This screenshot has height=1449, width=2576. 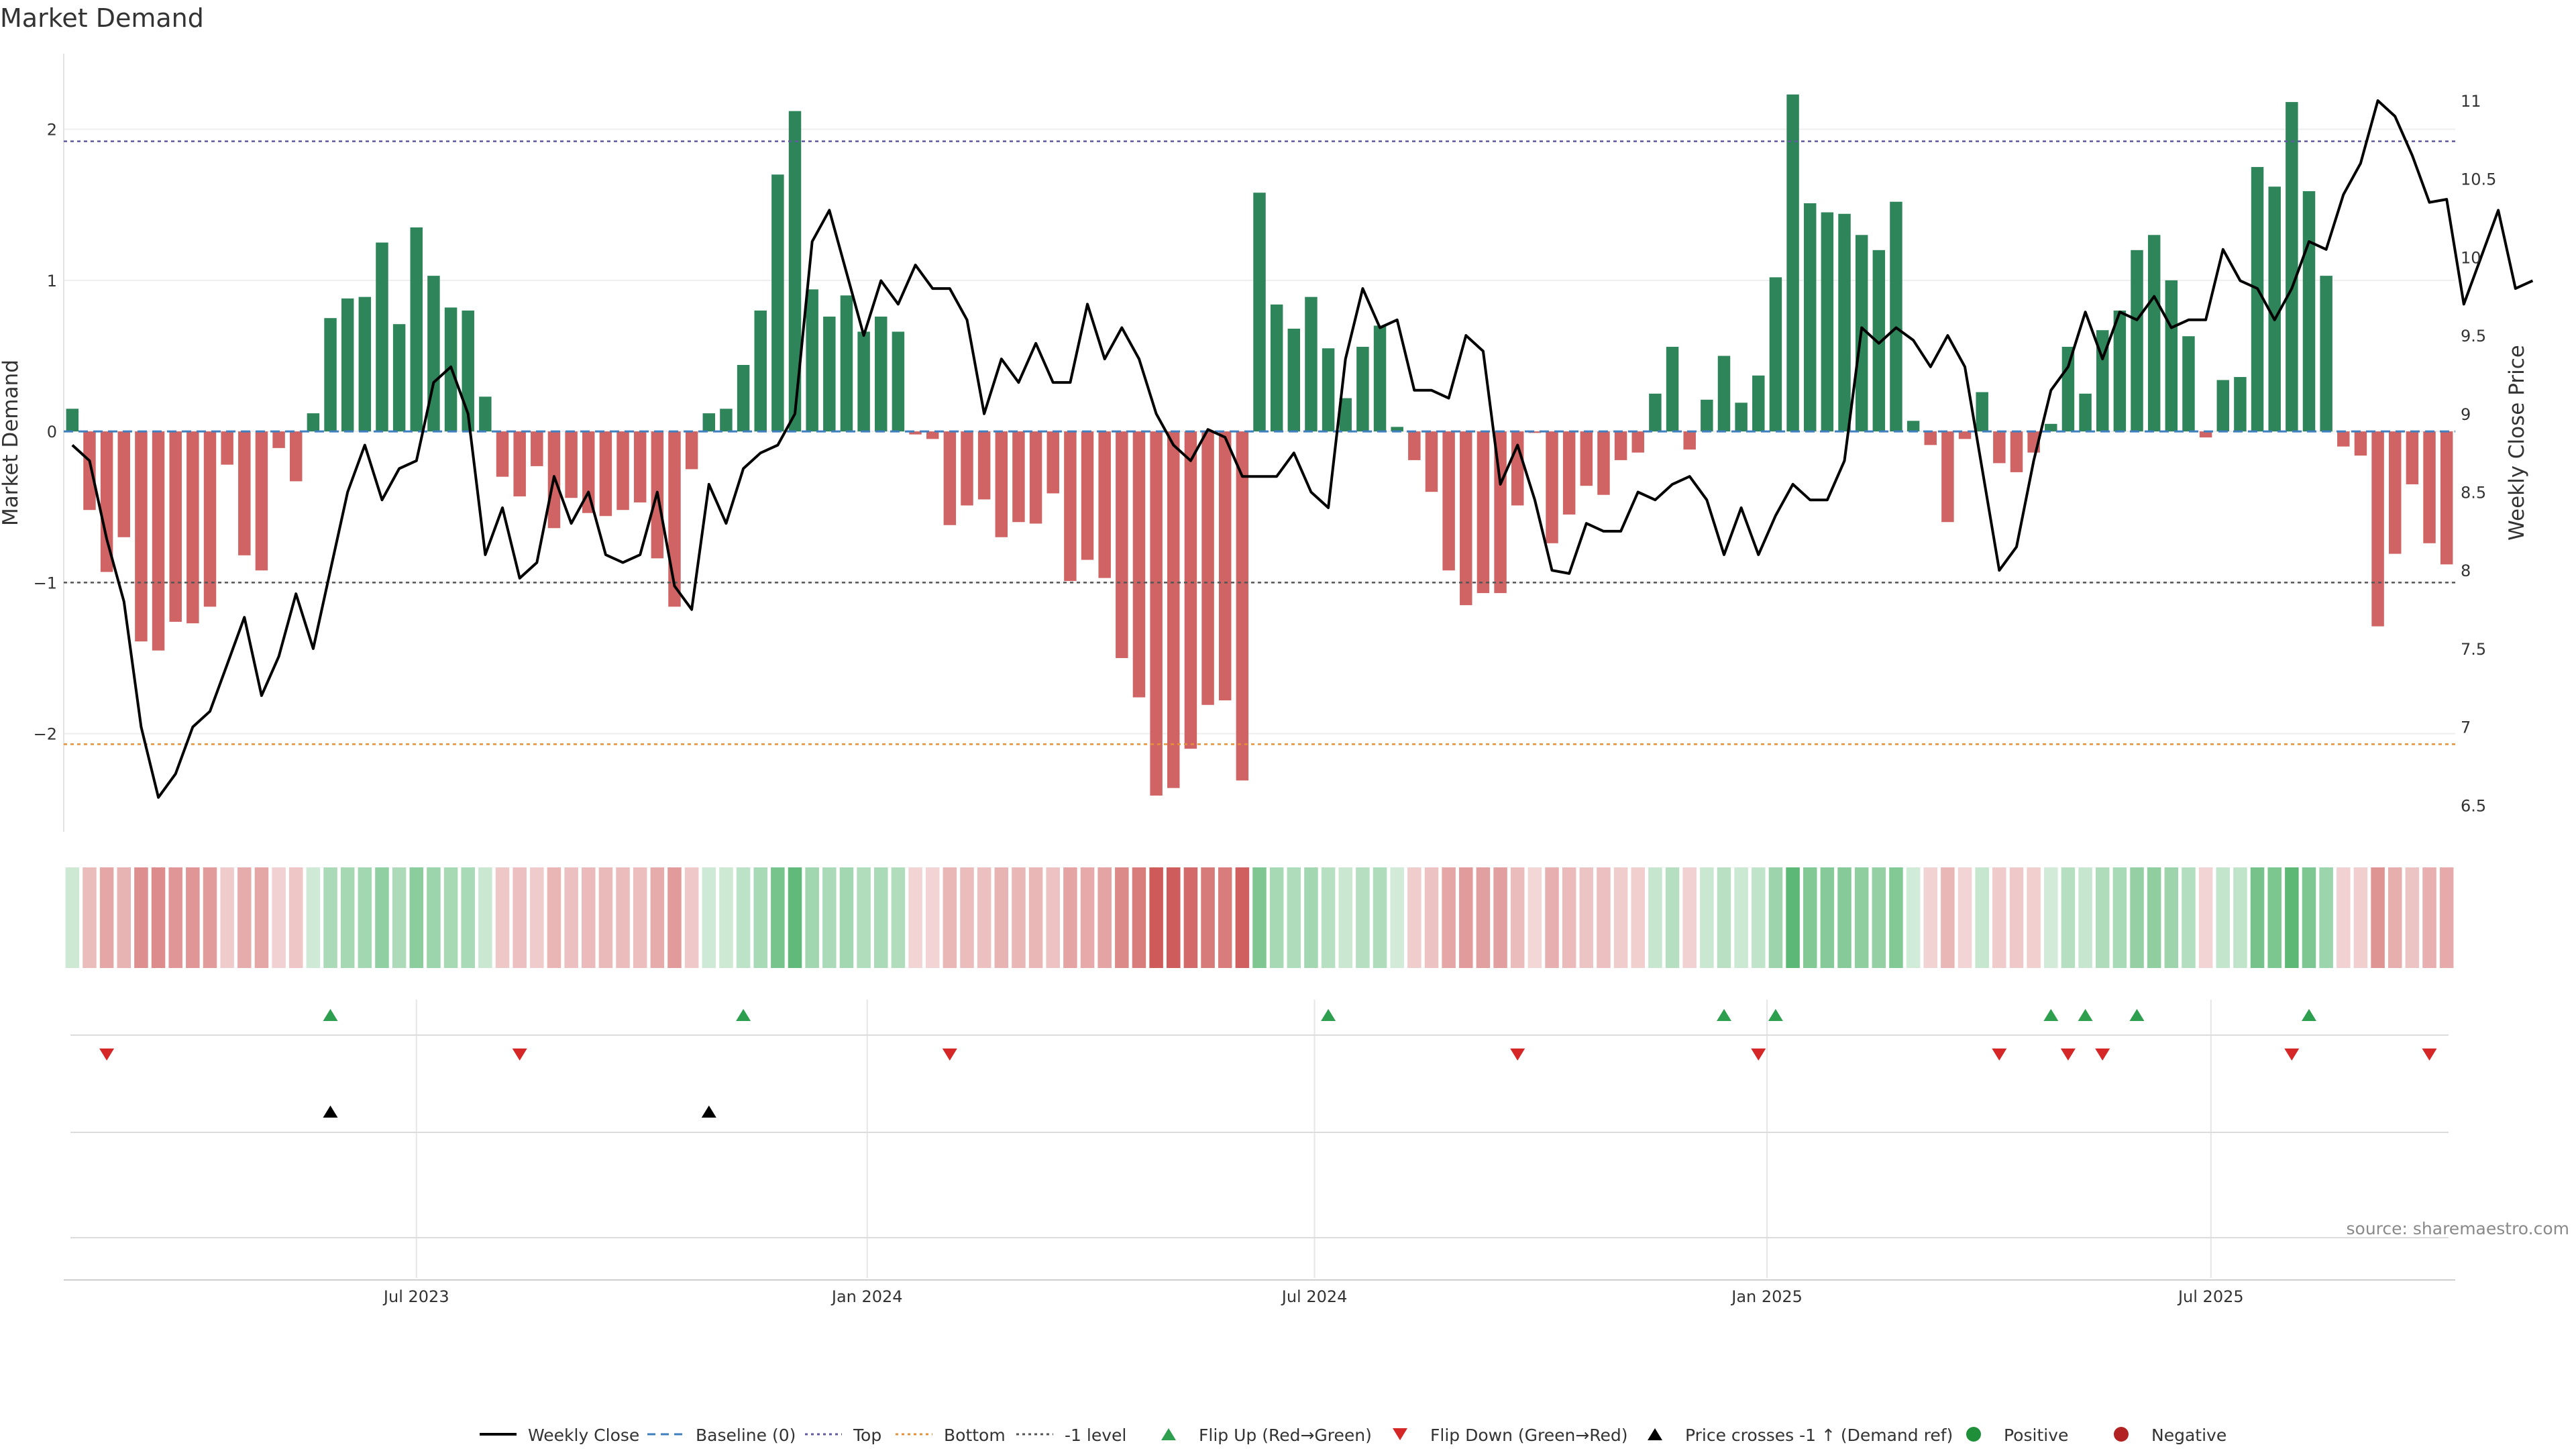 I want to click on y2-tick-label: 7.5, so click(x=2473, y=649).